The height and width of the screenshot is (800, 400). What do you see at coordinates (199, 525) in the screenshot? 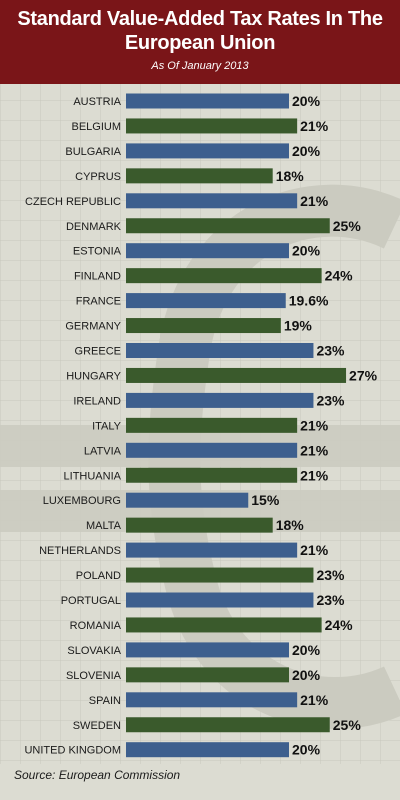
I see `bar-malta` at bounding box center [199, 525].